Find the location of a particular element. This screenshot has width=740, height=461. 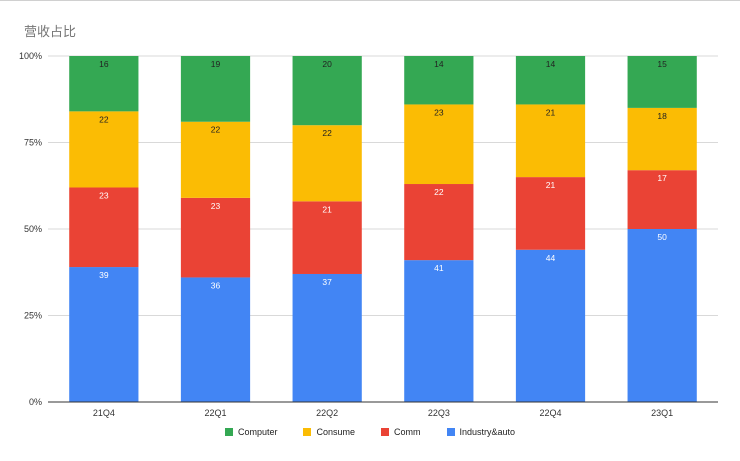

x-tick-label: 22Q2 is located at coordinates (327, 413).